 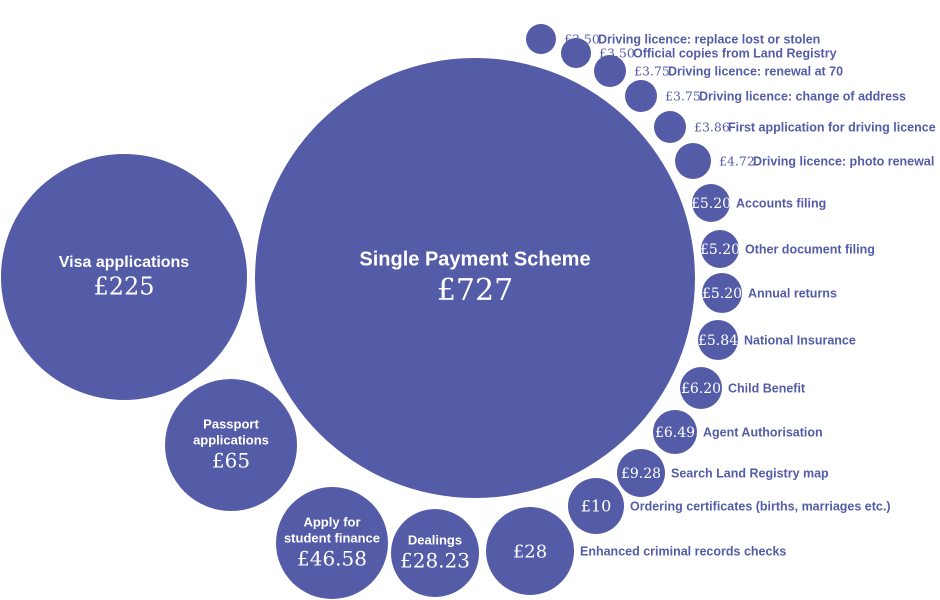 I want to click on value-search-land-registry-map: £9.28, so click(x=641, y=474).